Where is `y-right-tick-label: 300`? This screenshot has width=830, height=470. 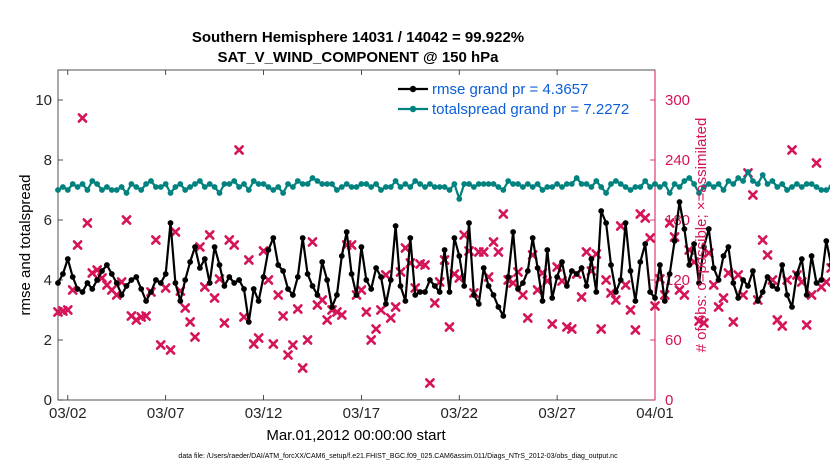 y-right-tick-label: 300 is located at coordinates (677, 100).